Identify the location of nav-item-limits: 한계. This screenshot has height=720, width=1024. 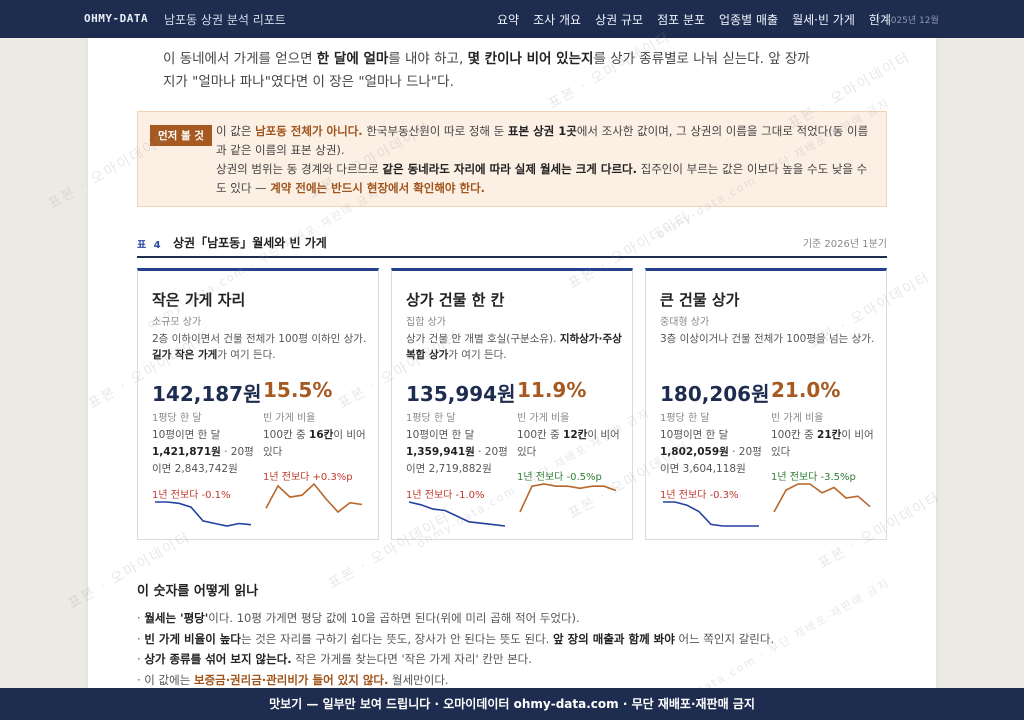
(879, 20).